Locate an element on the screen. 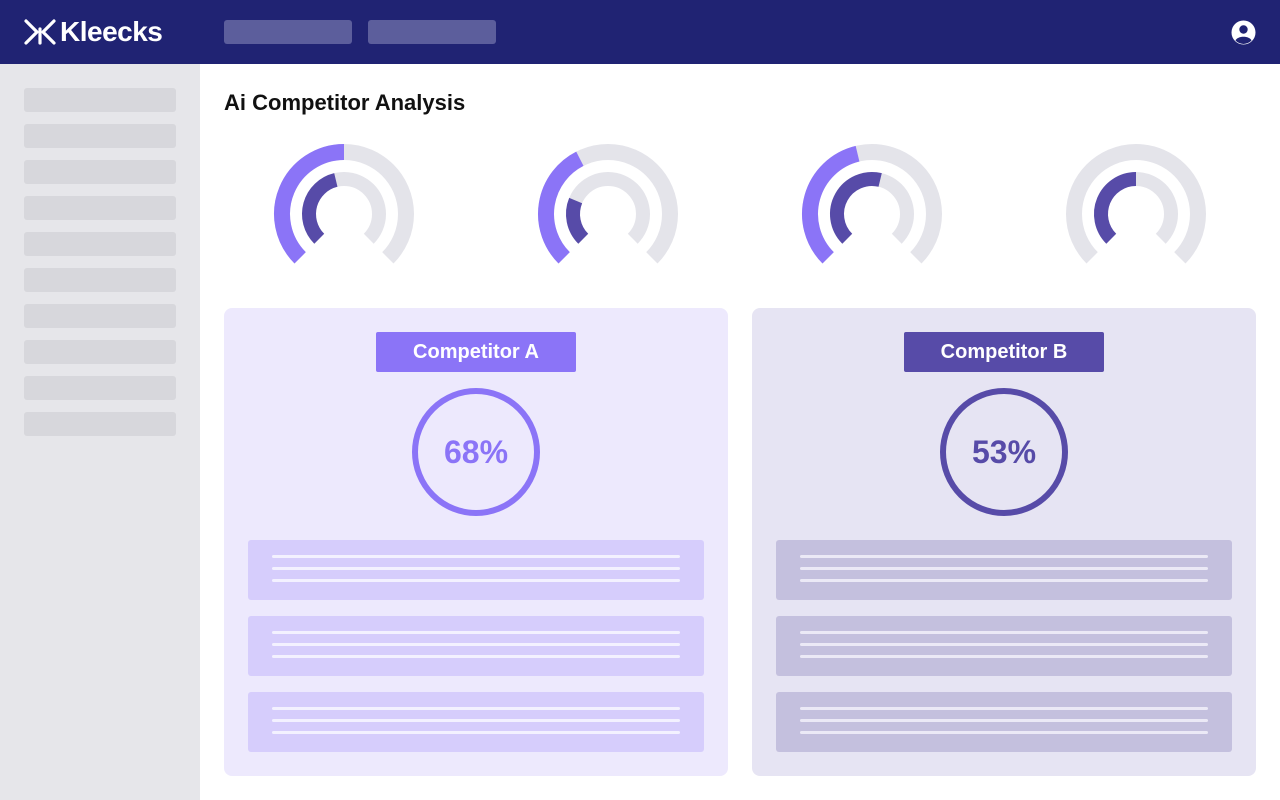  kleecks-x-logo-icon is located at coordinates (40, 32).